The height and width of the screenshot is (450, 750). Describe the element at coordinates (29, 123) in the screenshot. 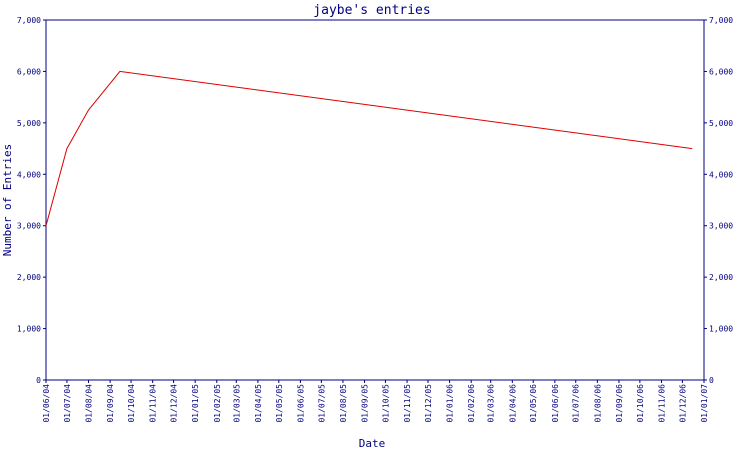

I see `y-tick-label-left: 5,000` at that location.